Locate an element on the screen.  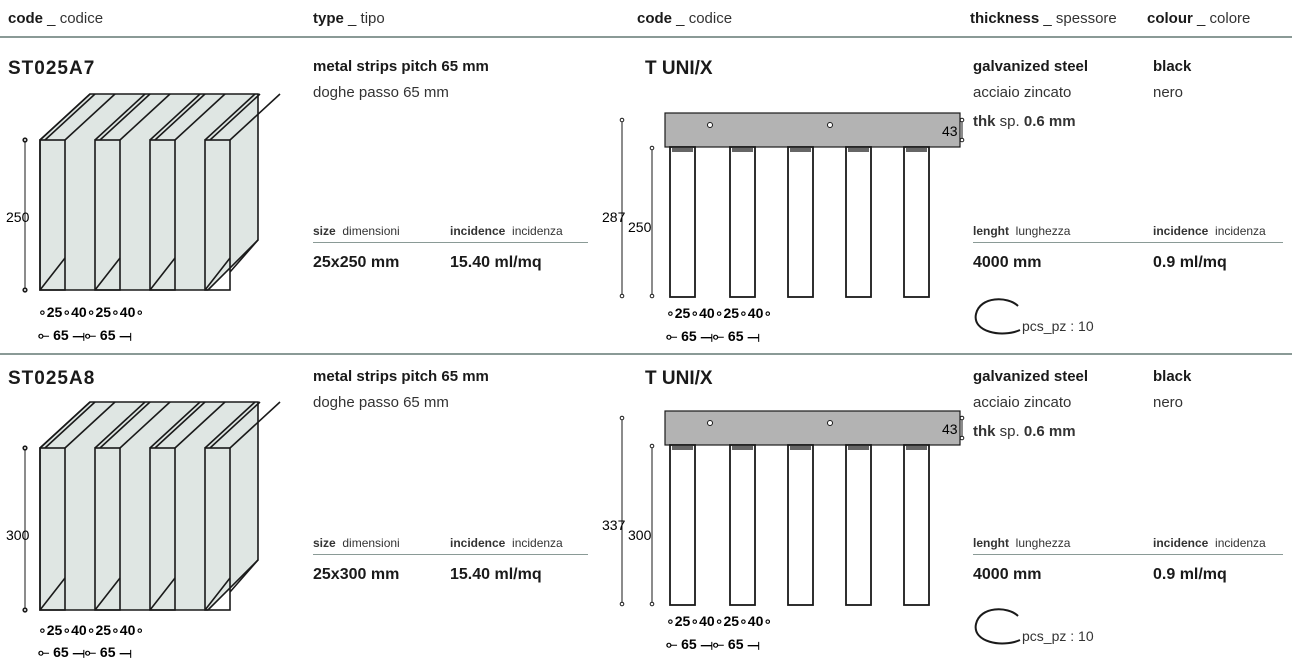
size-value: 25x250 mm is located at coordinates (356, 262).